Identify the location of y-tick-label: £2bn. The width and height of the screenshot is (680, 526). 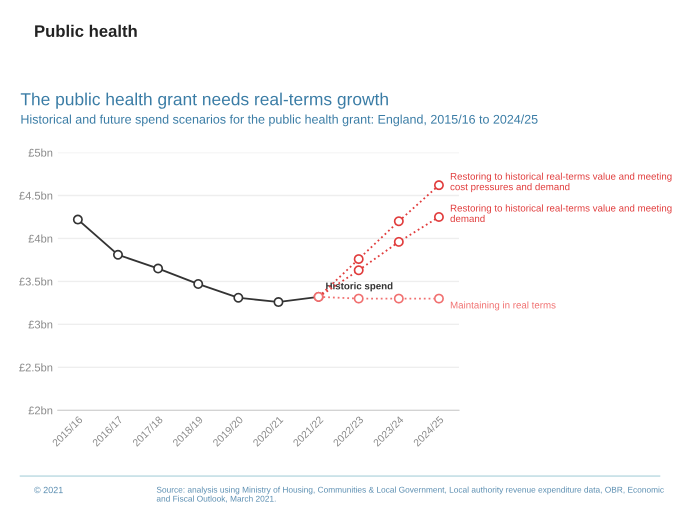
(40, 410).